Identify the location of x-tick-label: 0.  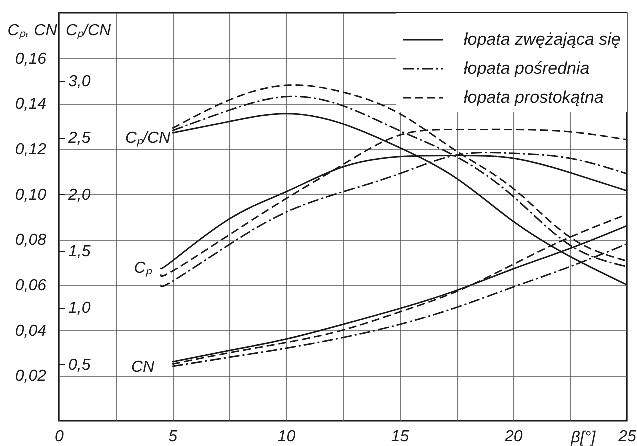
(59, 437).